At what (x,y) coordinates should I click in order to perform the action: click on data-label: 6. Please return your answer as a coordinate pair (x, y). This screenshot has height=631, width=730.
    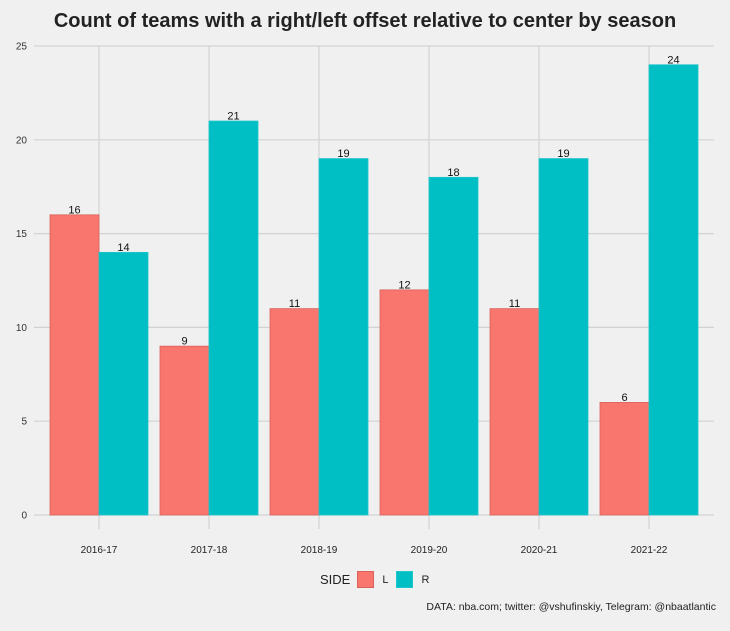
    Looking at the image, I should click on (624, 398).